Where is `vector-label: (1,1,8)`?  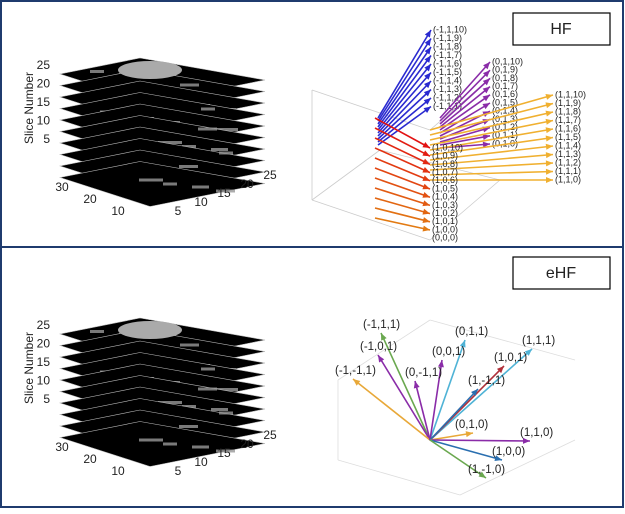
vector-label: (1,1,8) is located at coordinates (568, 111).